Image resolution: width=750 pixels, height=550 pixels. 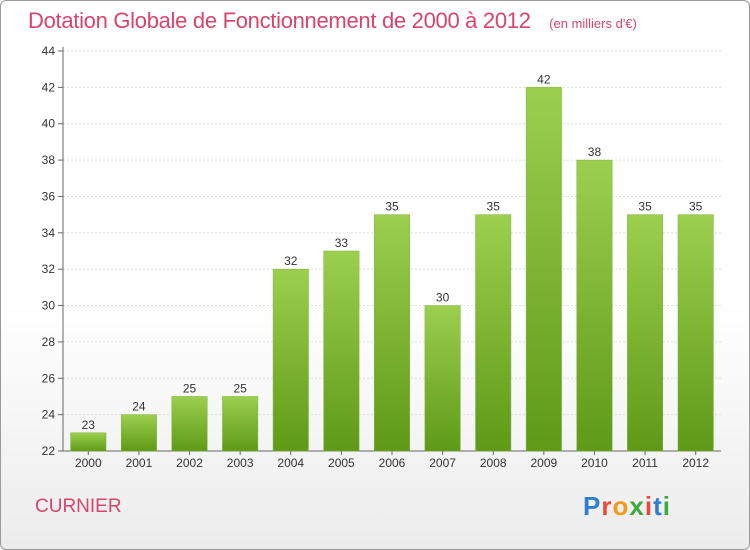 I want to click on bar-value-label: 30, so click(x=443, y=298).